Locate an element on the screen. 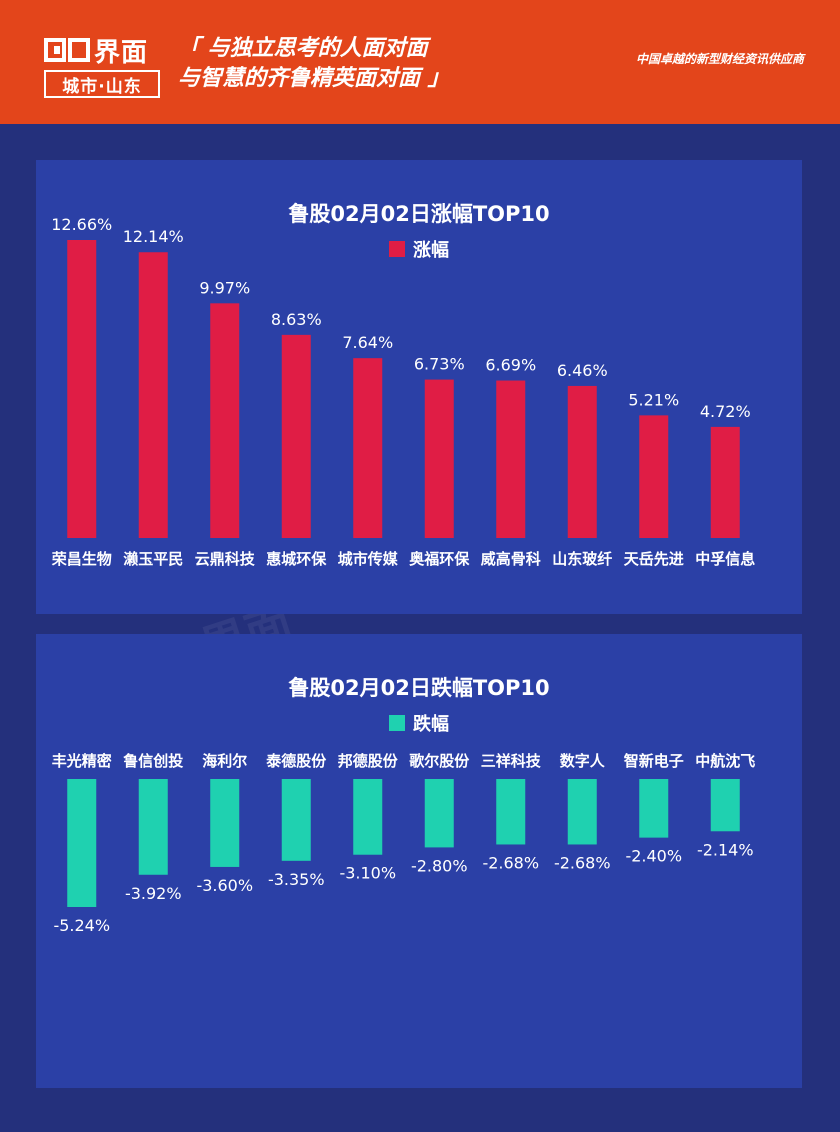 Image resolution: width=840 pixels, height=1132 pixels. data-label: 7.64% is located at coordinates (367, 342).